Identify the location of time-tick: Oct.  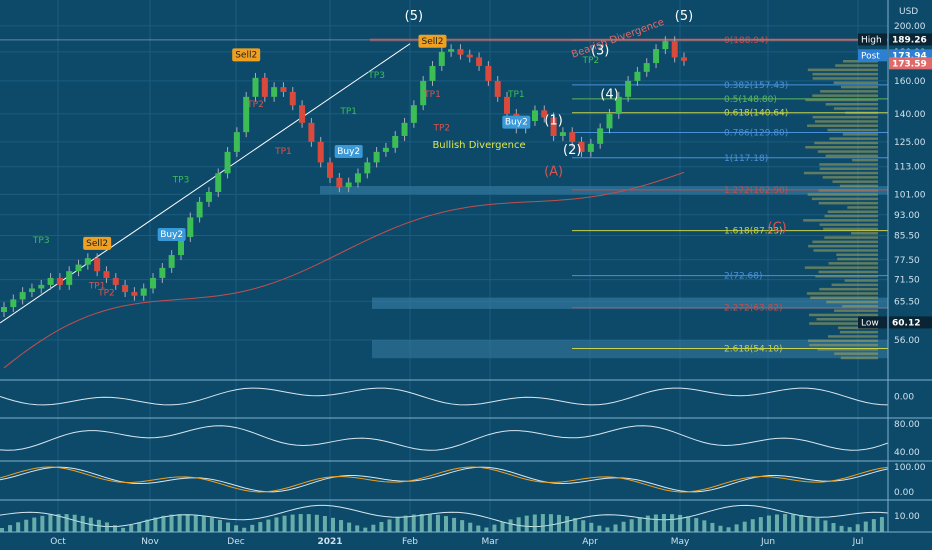
(58, 542).